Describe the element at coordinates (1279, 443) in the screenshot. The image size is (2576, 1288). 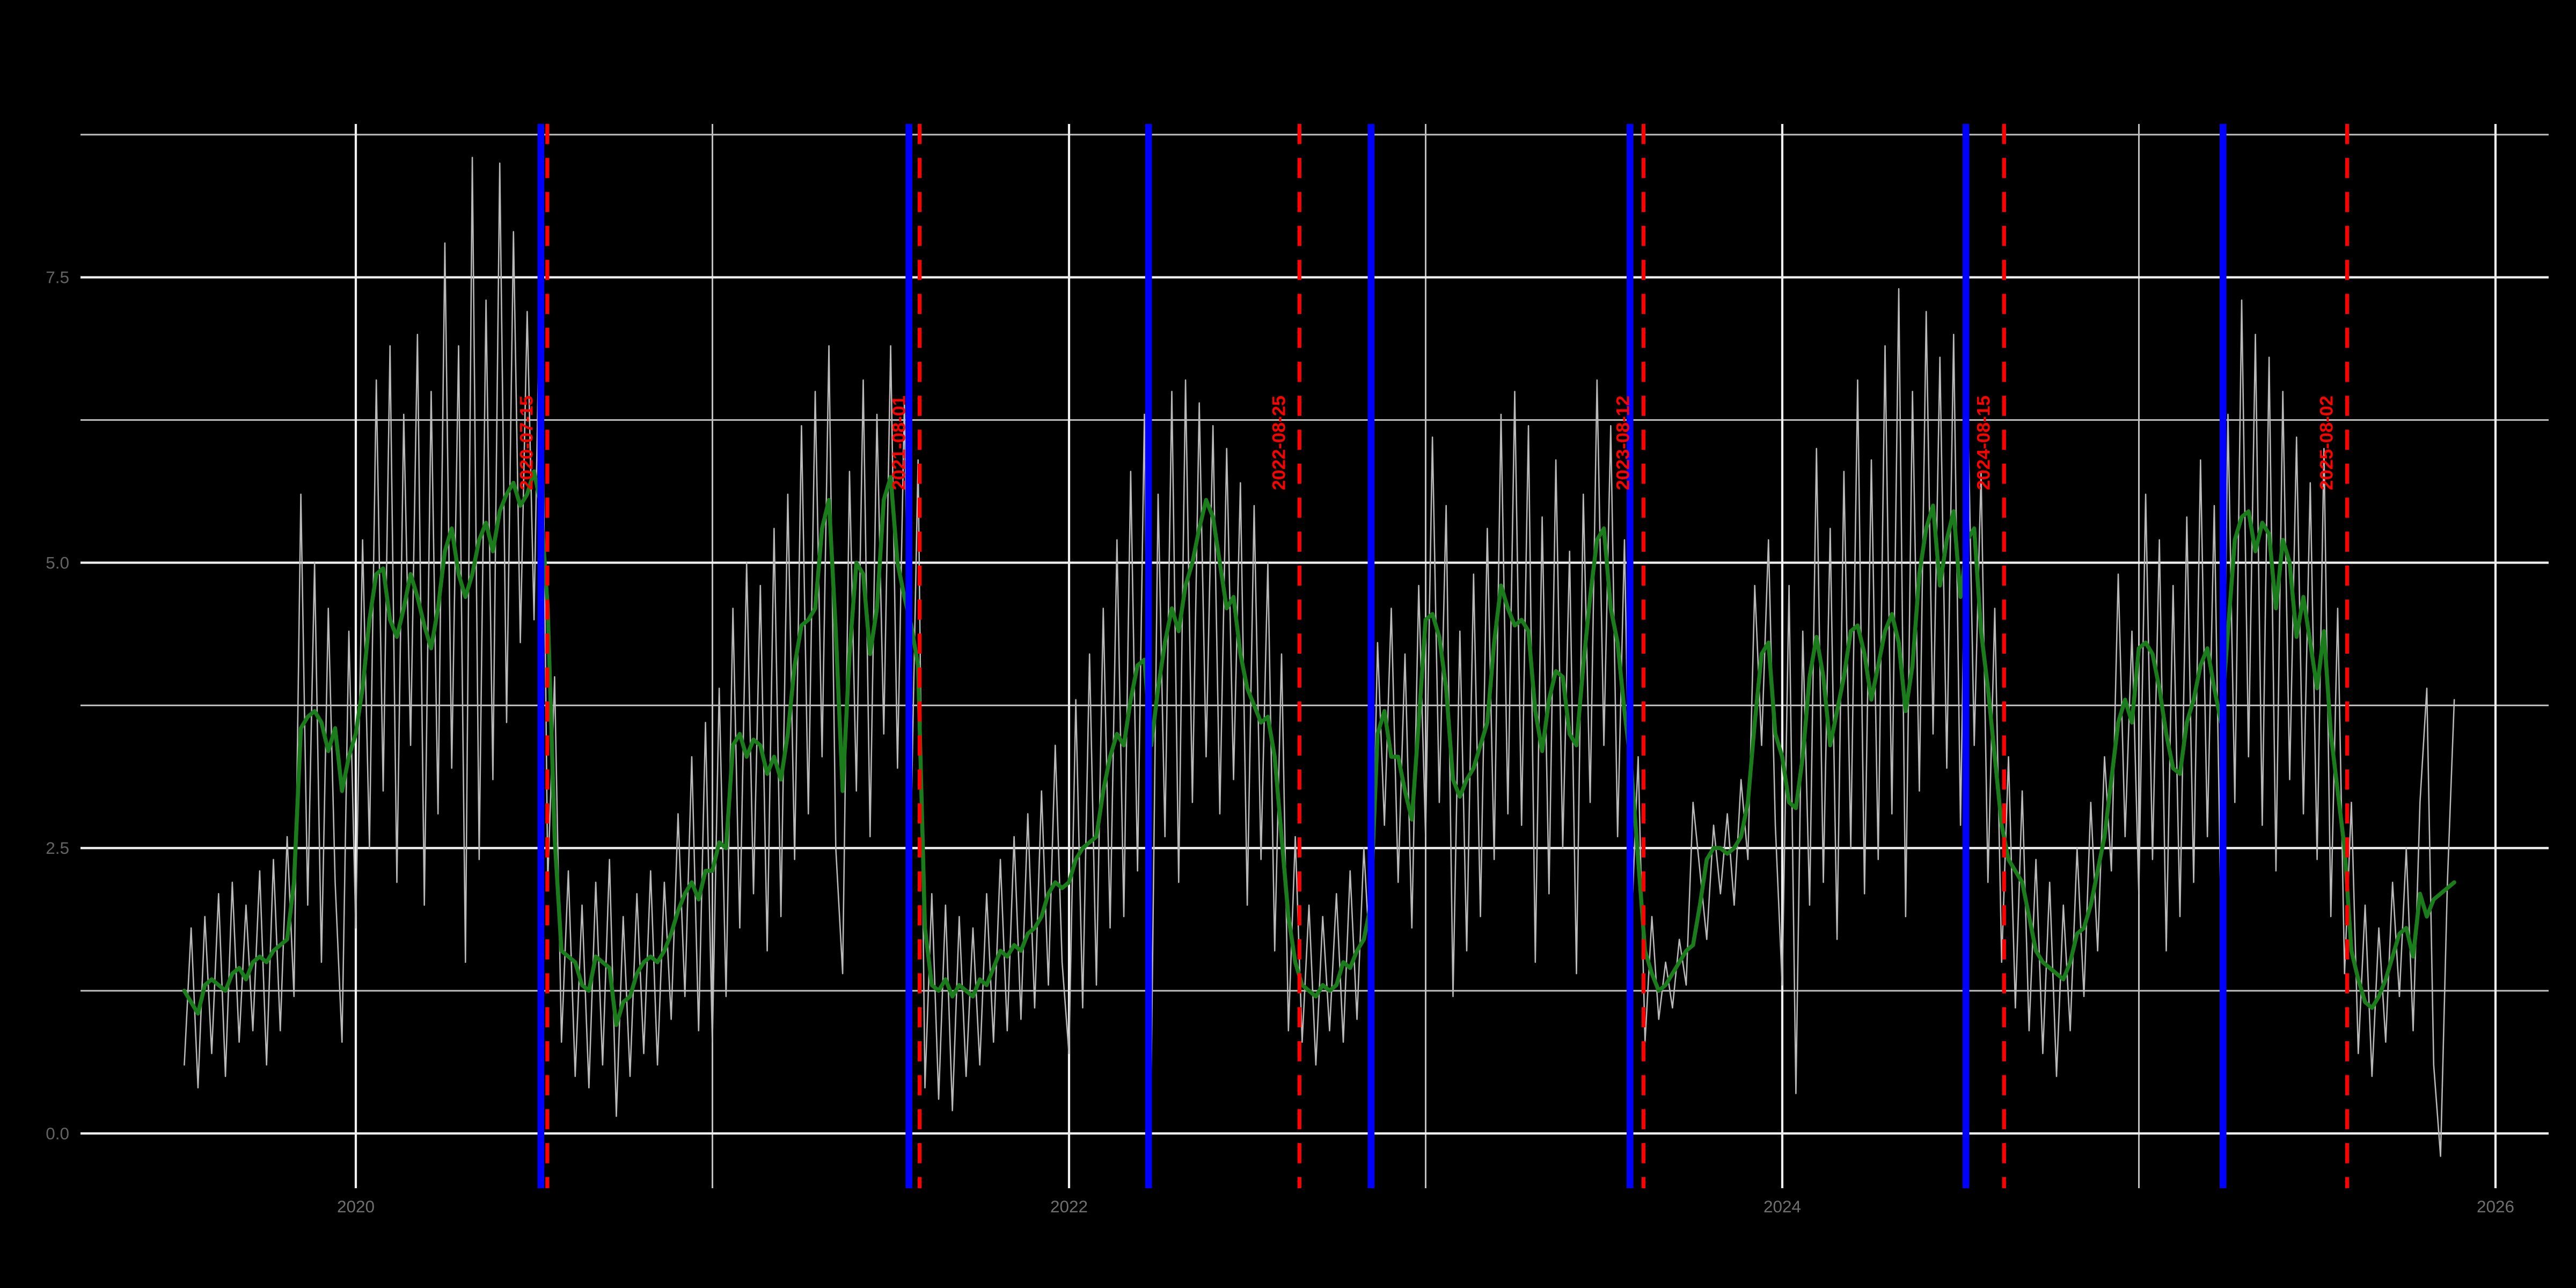
I see `event-date-label: 2022-08-25` at that location.